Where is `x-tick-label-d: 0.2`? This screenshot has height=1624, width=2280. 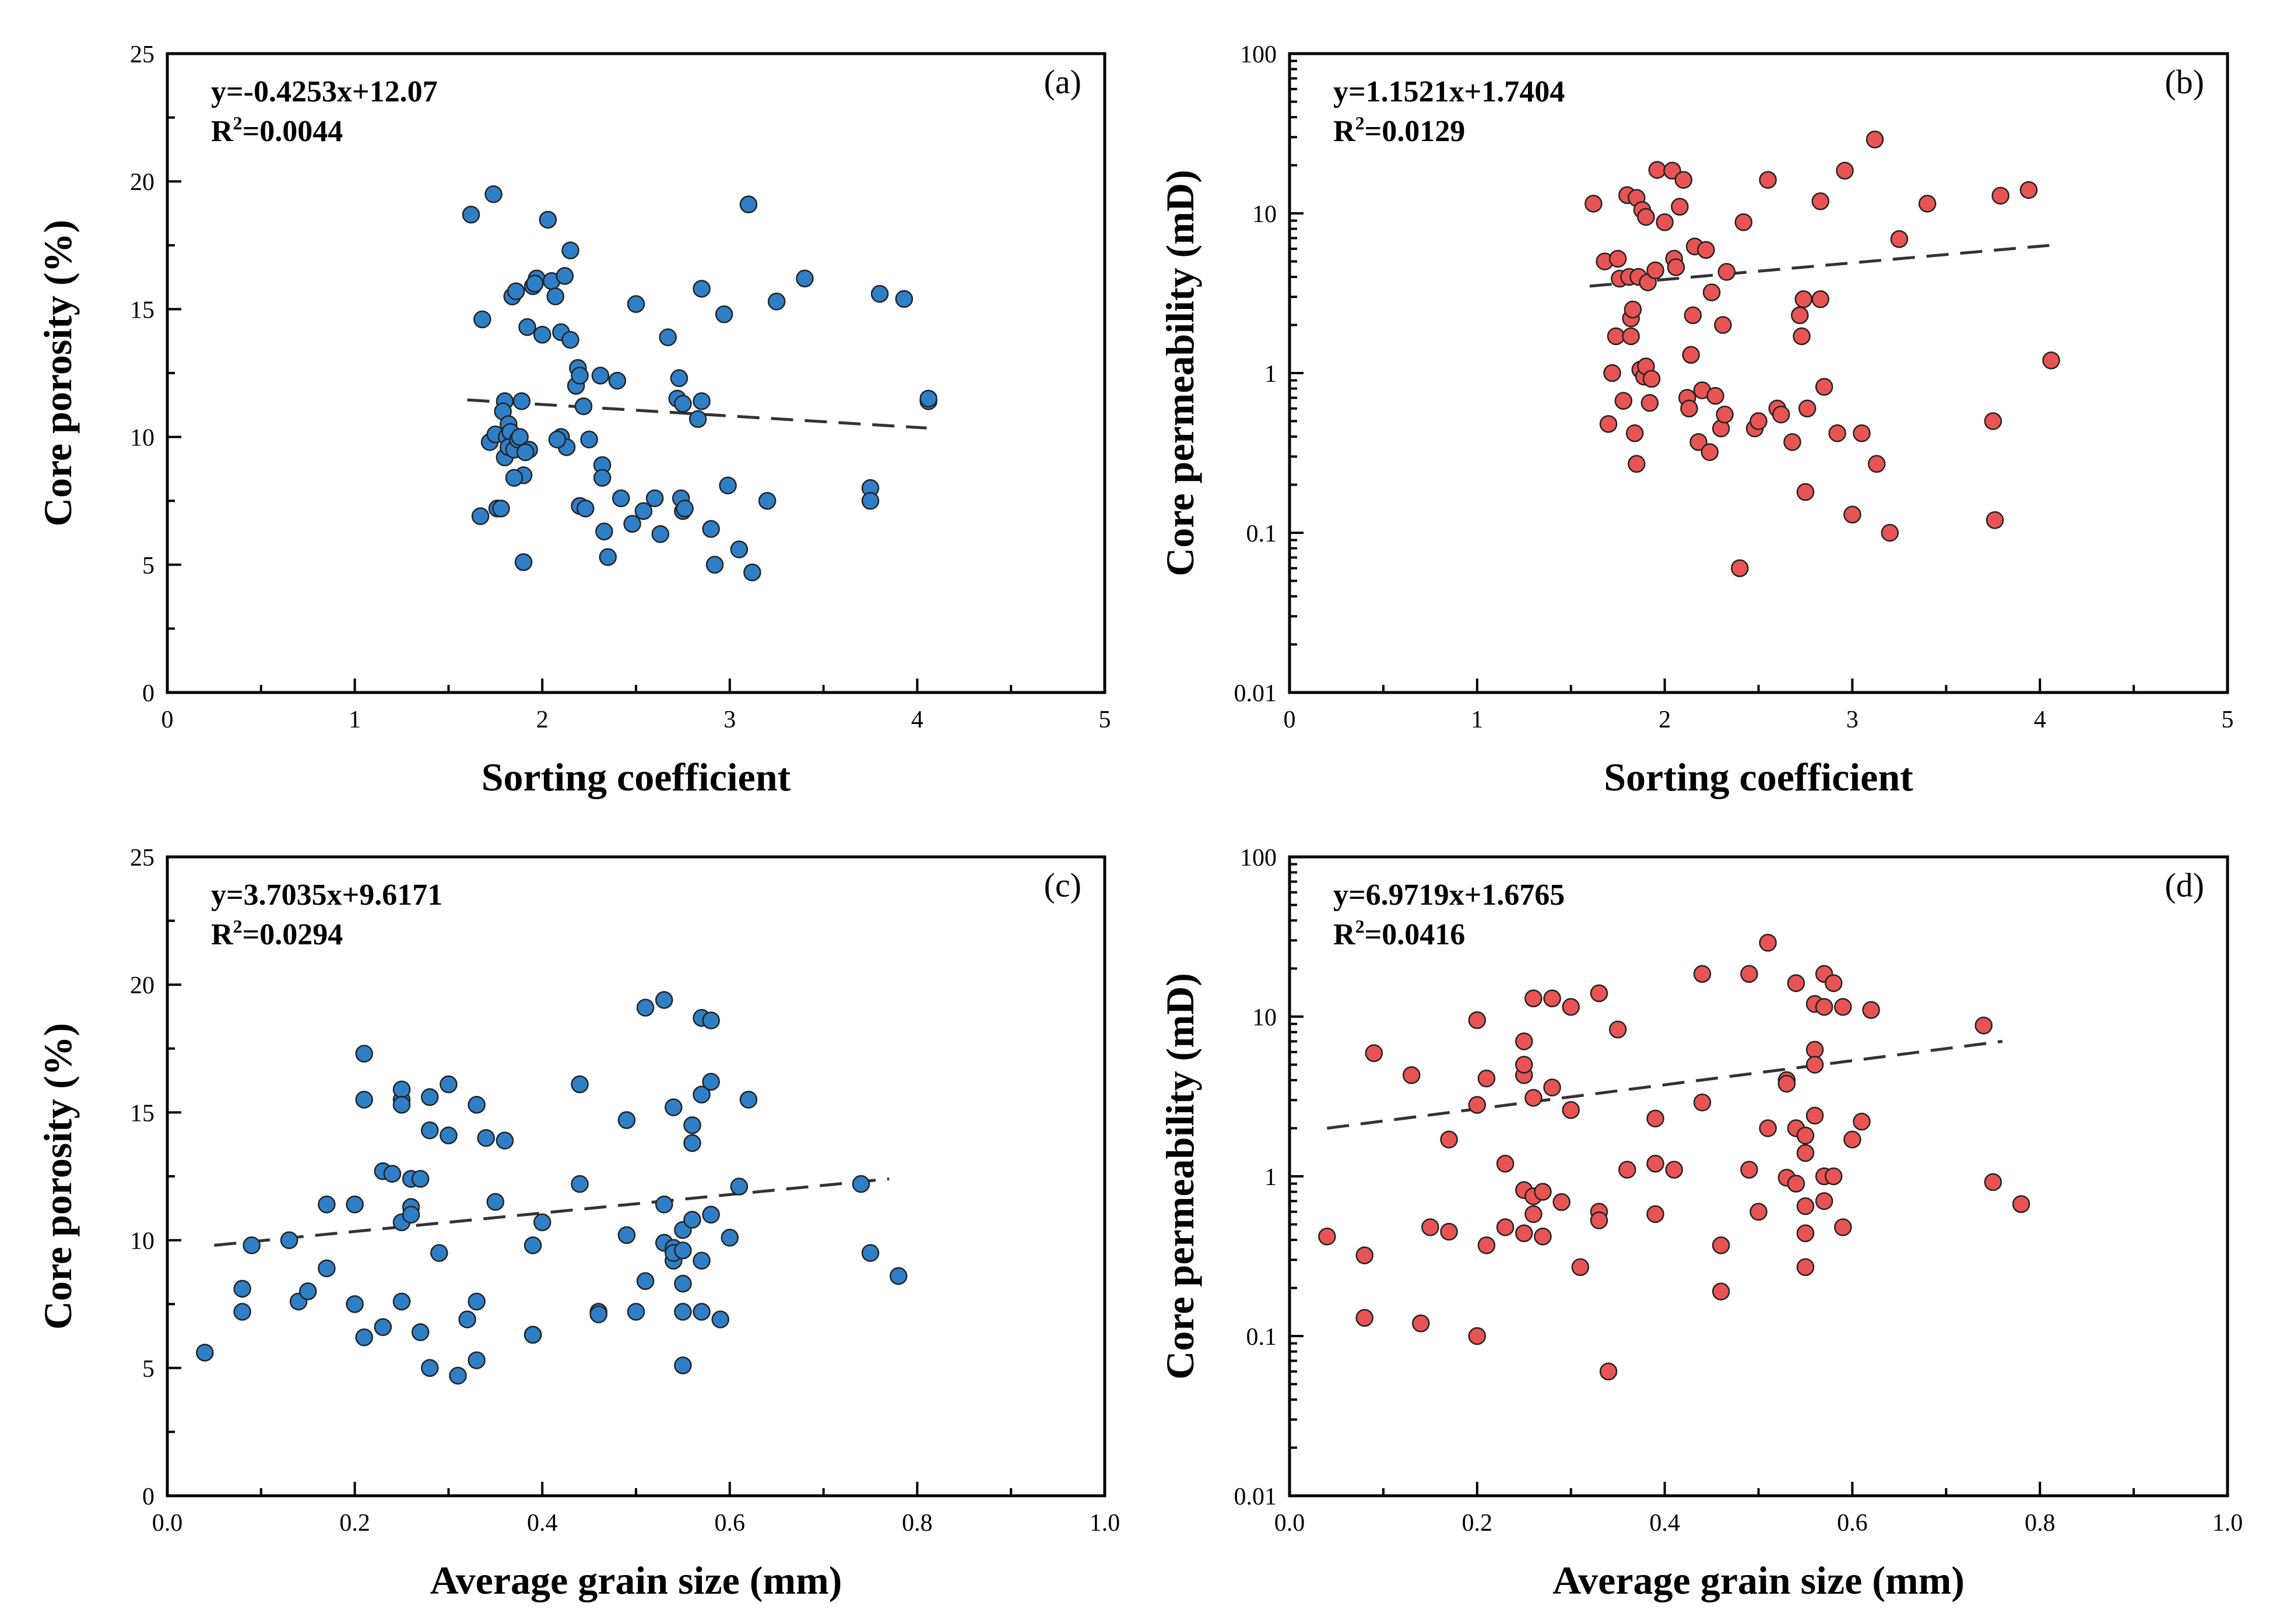 x-tick-label-d: 0.2 is located at coordinates (1477, 1523).